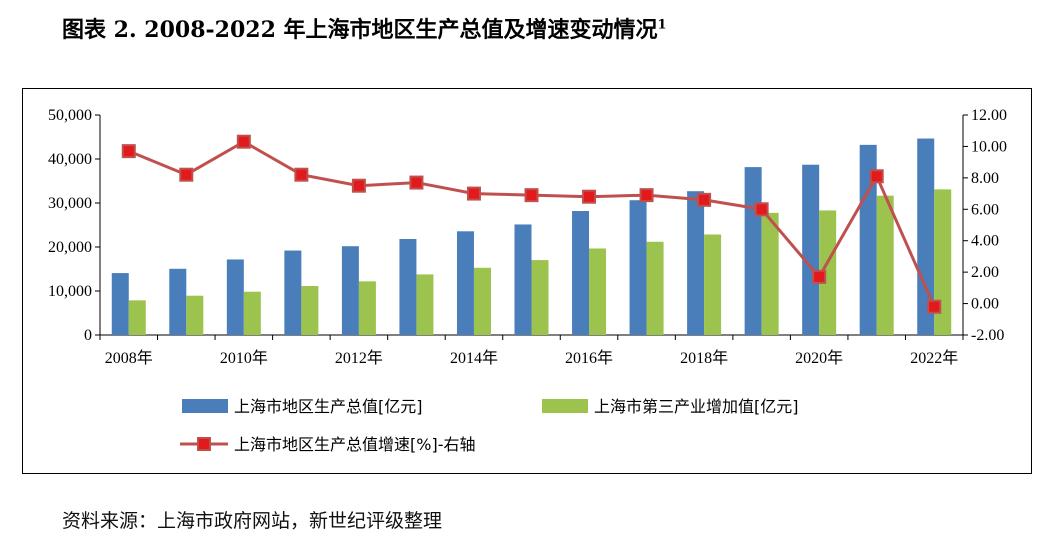  Describe the element at coordinates (70, 291) in the screenshot. I see `left-axis-tick-label: 10,000` at that location.